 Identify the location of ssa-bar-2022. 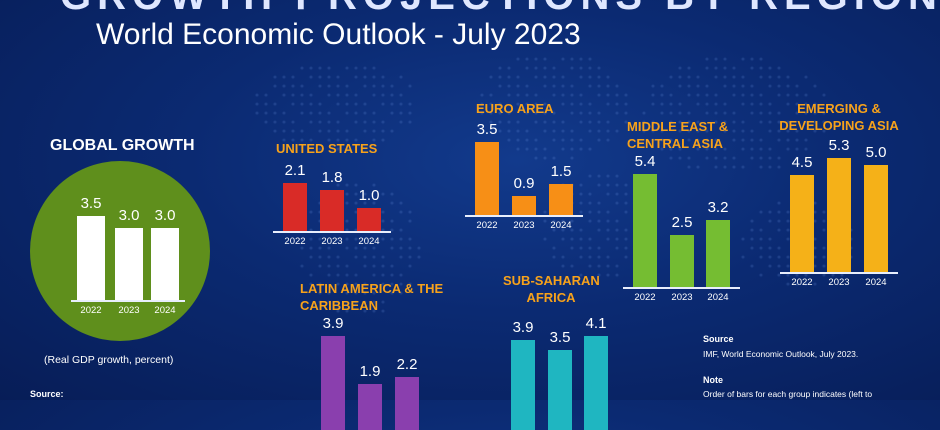
(523, 385).